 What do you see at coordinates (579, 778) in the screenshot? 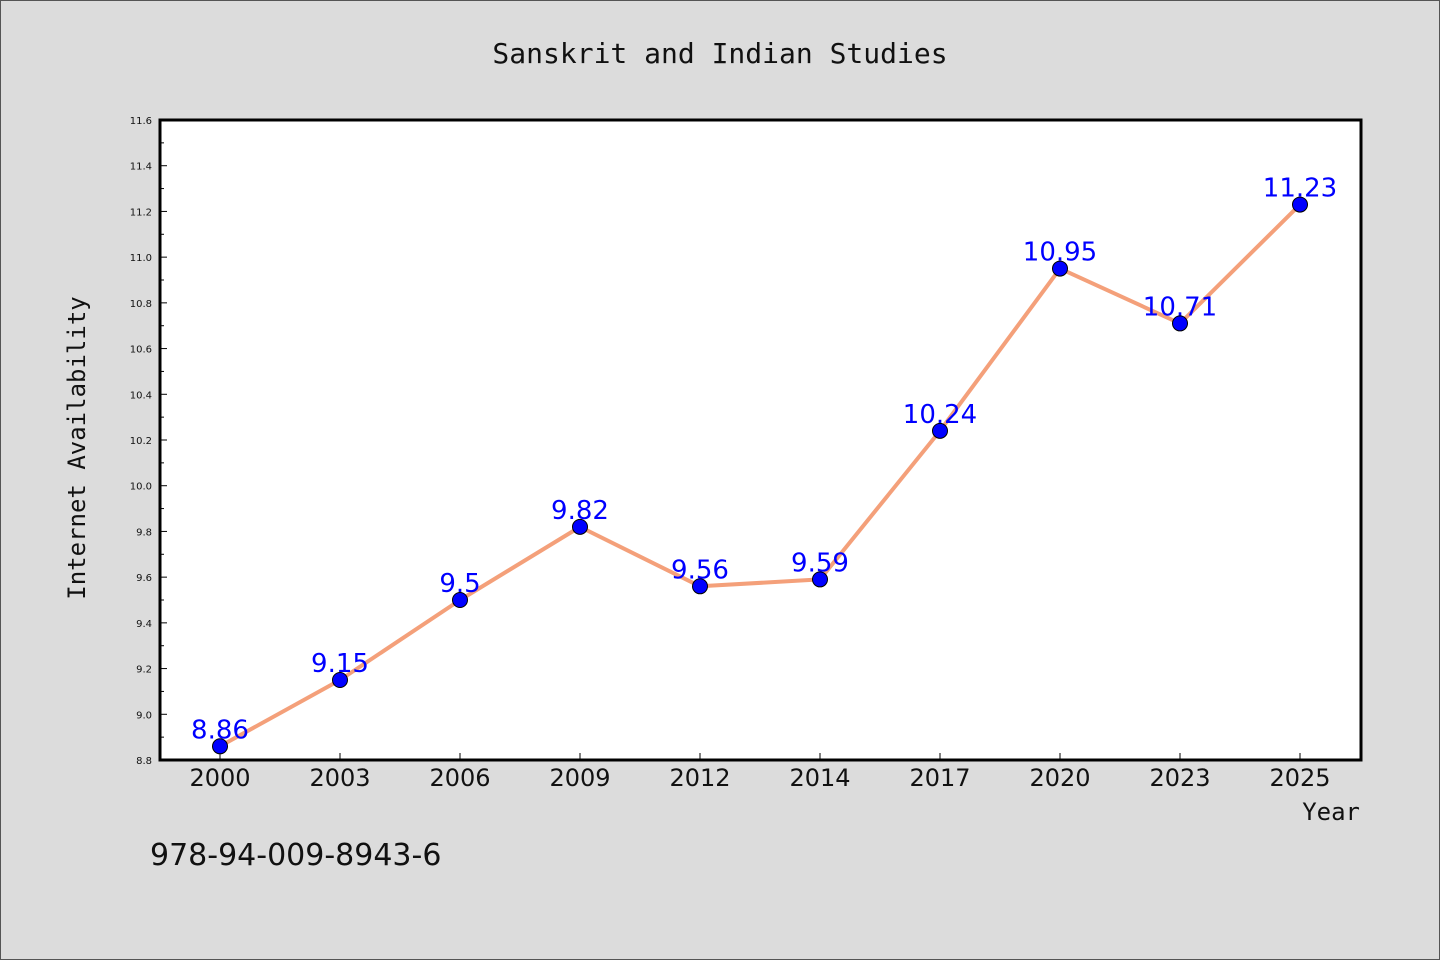
I see `x-tick-label: 2009` at bounding box center [579, 778].